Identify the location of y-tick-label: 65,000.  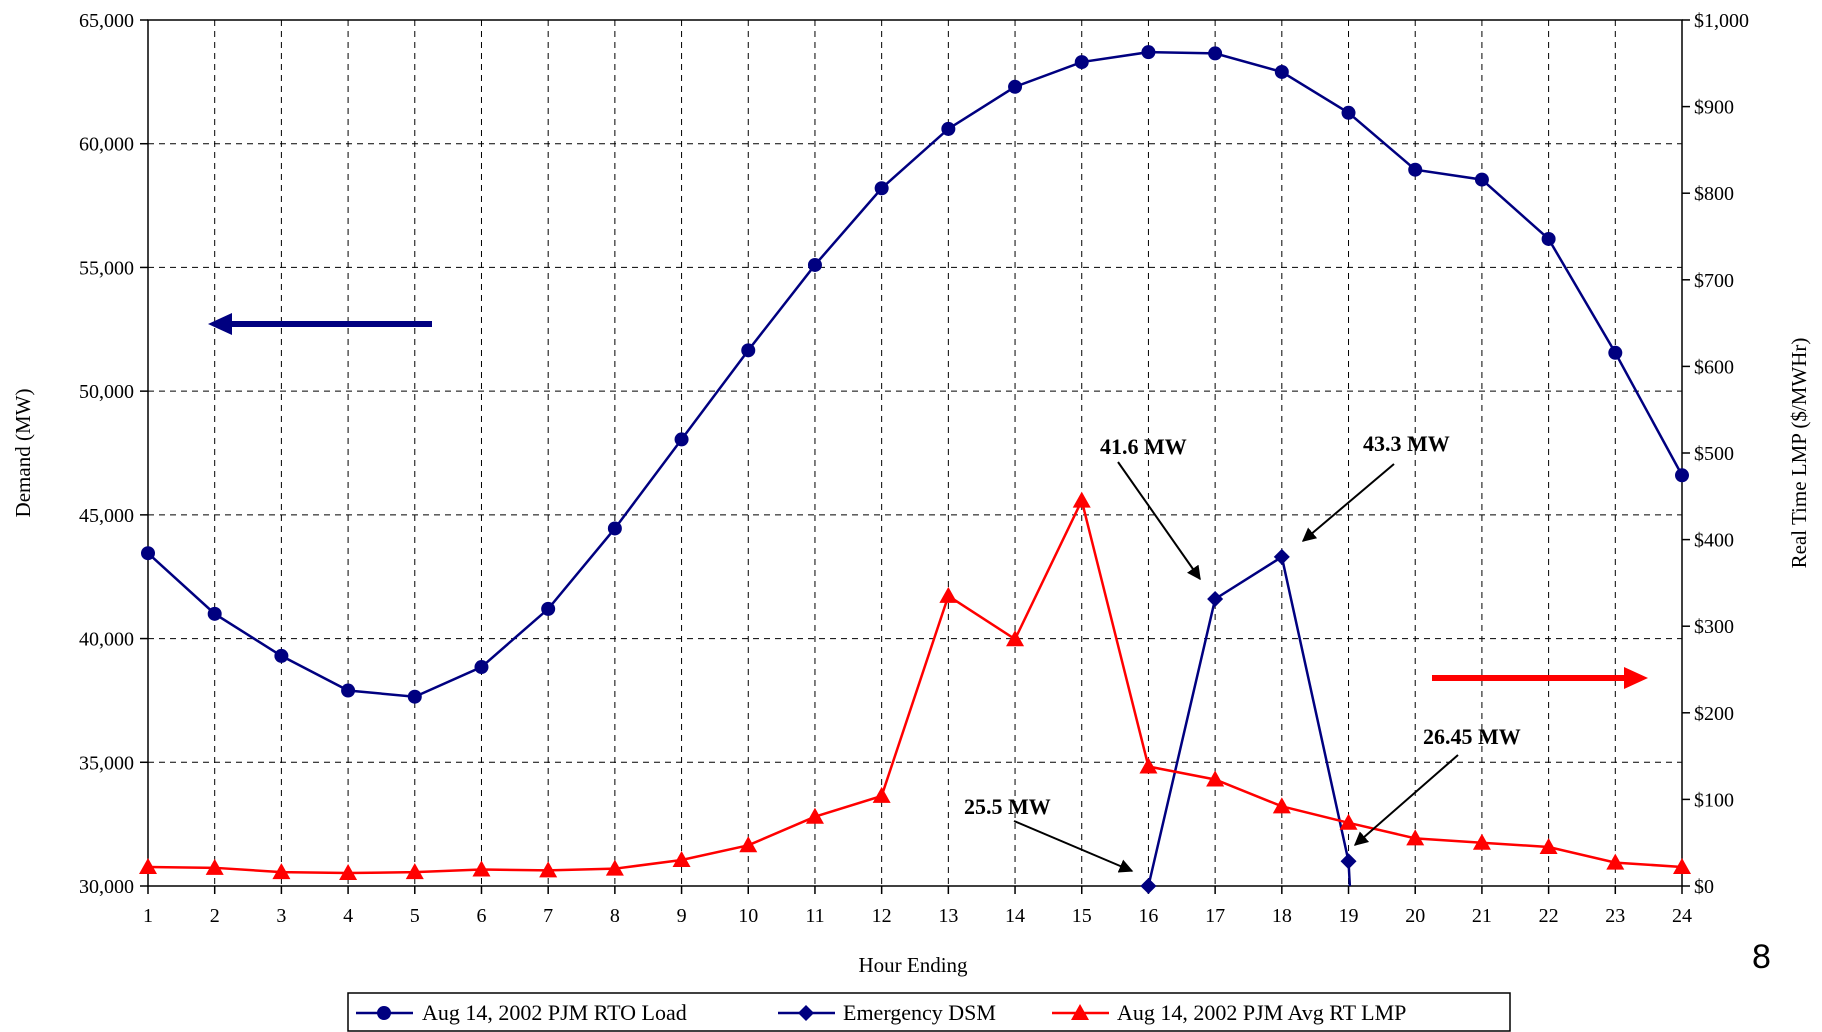
(106, 21).